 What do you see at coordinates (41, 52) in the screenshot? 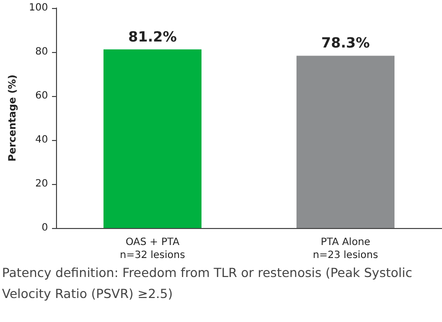
I see `y-tick-label: 80` at bounding box center [41, 52].